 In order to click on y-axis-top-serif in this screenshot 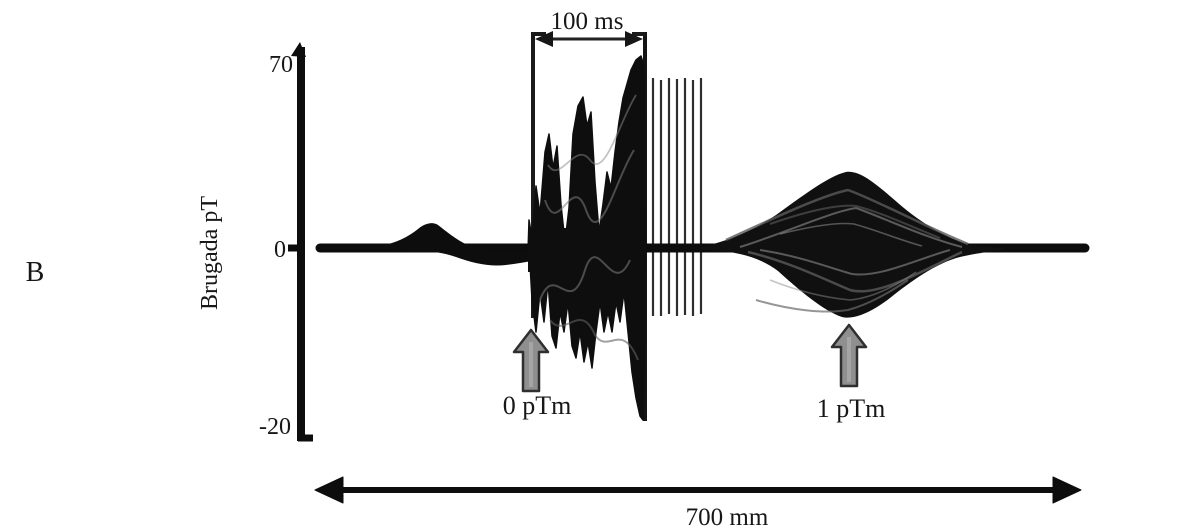, I will do `click(298, 49)`.